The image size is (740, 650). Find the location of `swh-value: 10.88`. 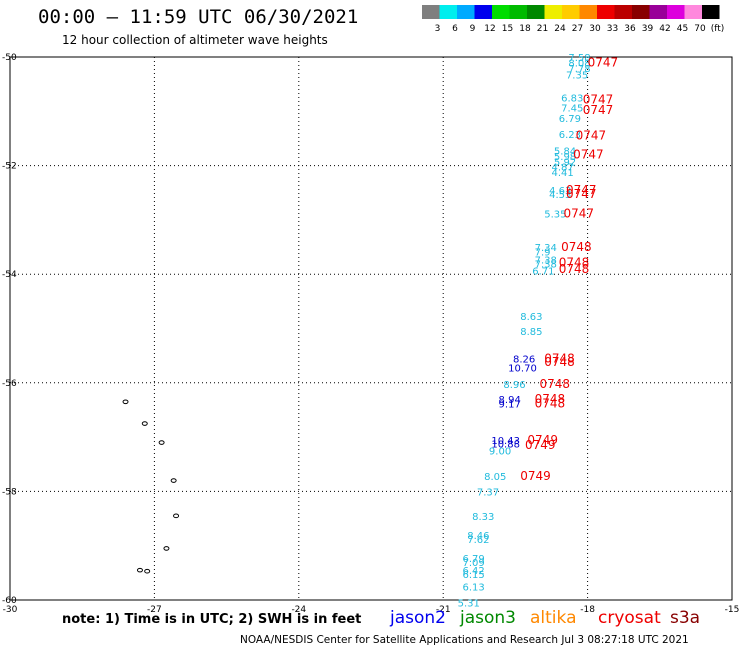

swh-value: 10.88 is located at coordinates (505, 445).